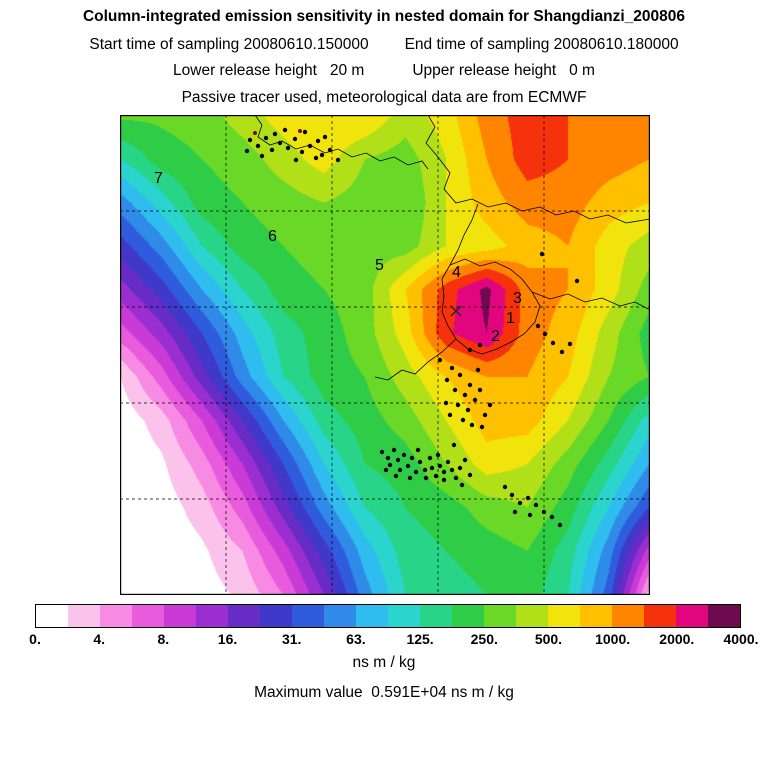 The image size is (768, 768). I want to click on colorbar-tick-label: 500., so click(548, 639).